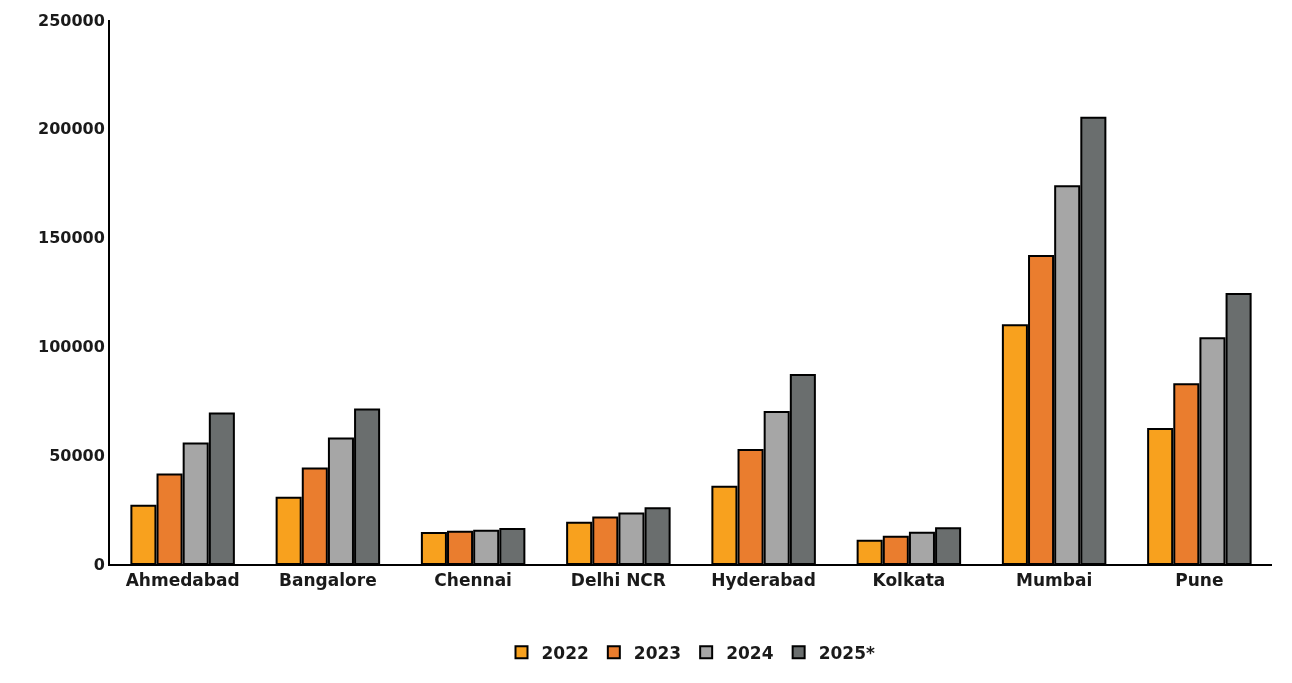 The width and height of the screenshot is (1292, 683). What do you see at coordinates (909, 580) in the screenshot?
I see `x-tick-label: Kolkata` at bounding box center [909, 580].